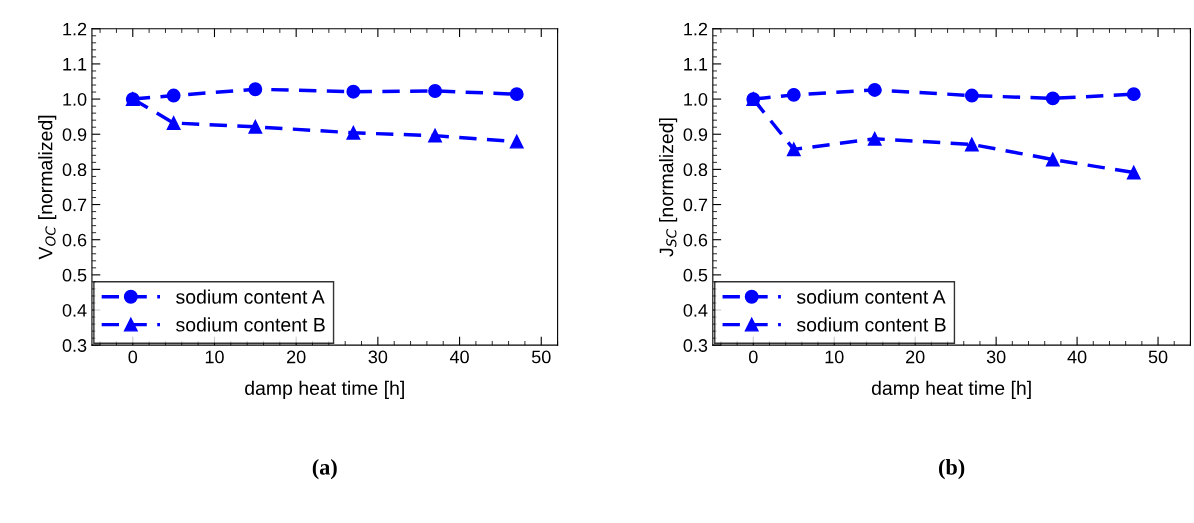 The image size is (1194, 523). What do you see at coordinates (324, 469) in the screenshot?
I see `text: (a)` at bounding box center [324, 469].